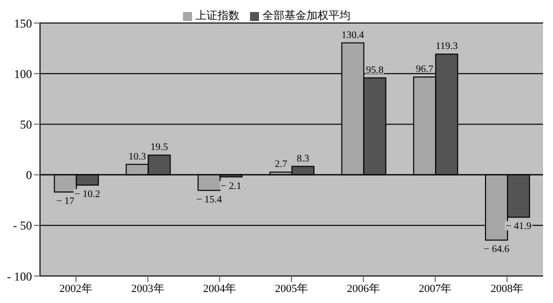  I want to click on data-label: − 15.4, so click(209, 200).